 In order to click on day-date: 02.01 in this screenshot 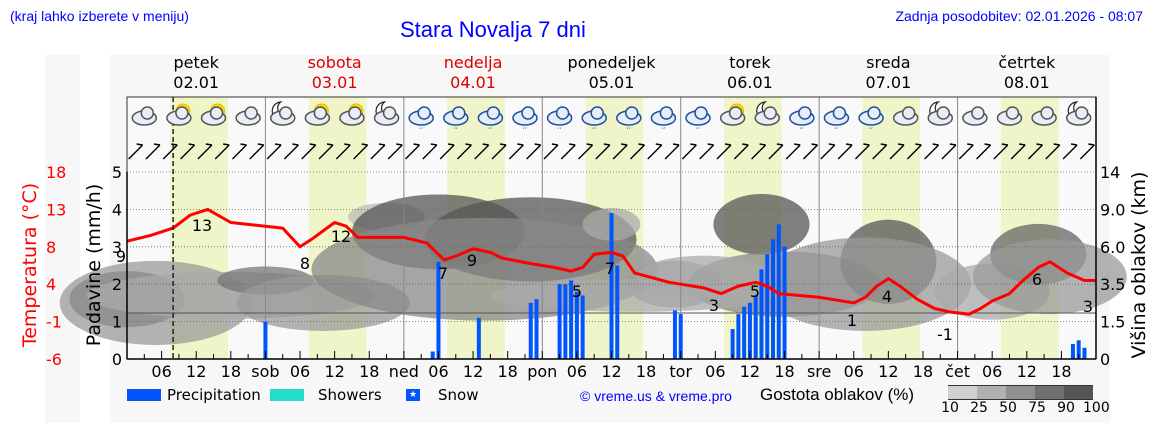, I will do `click(196, 82)`.